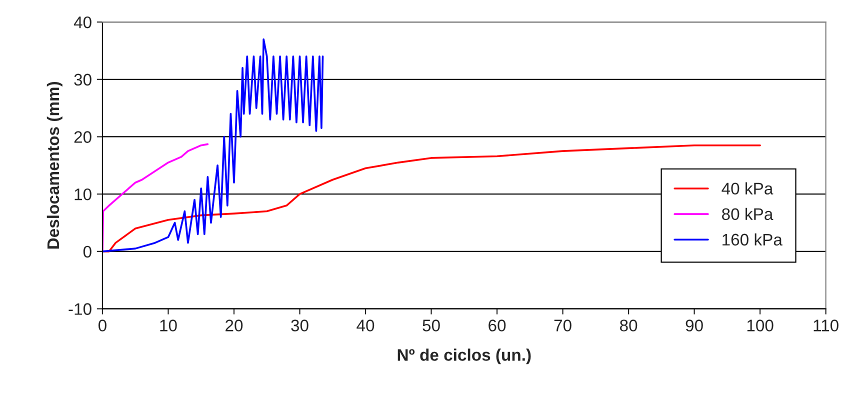 The width and height of the screenshot is (854, 401). What do you see at coordinates (83, 137) in the screenshot?
I see `y-tick-label: 20` at bounding box center [83, 137].